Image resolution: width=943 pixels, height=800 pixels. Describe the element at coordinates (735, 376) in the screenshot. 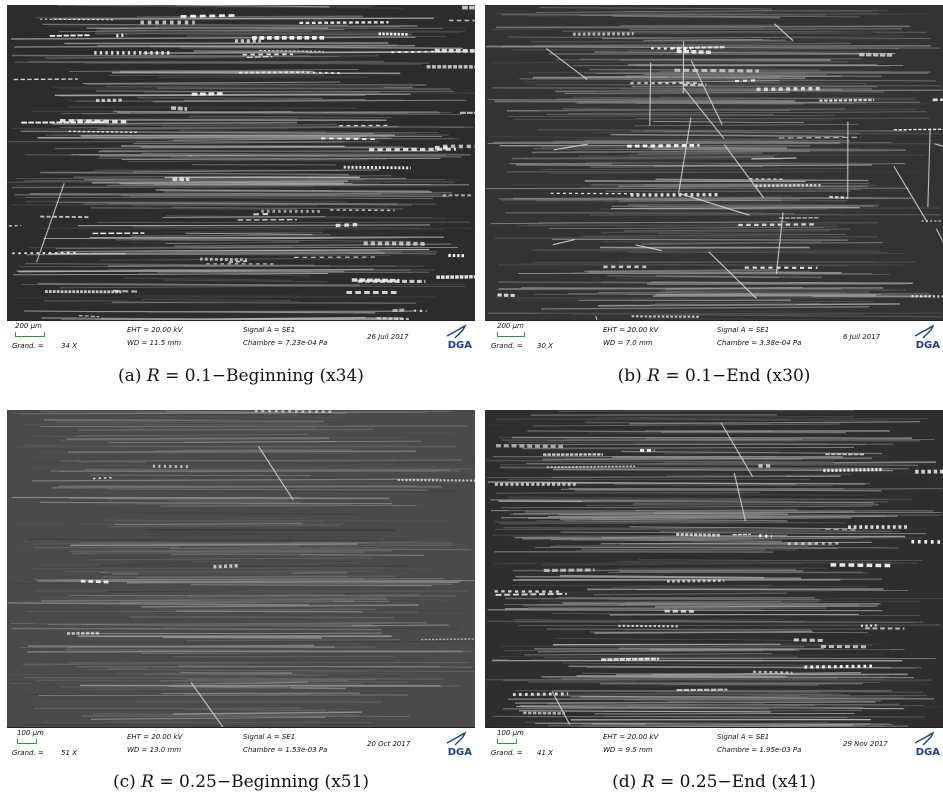

I see `caption-text: = 0.1−End (x30)` at that location.